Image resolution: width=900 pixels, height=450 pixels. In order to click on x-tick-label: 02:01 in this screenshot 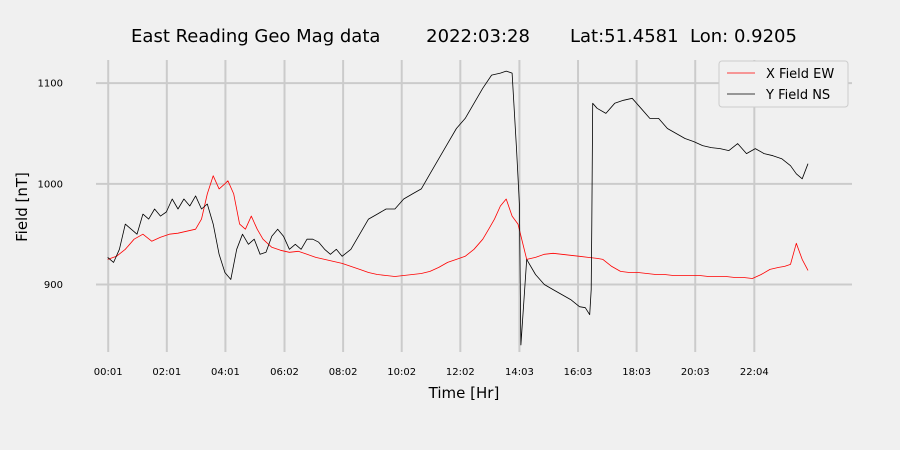, I will do `click(166, 372)`.